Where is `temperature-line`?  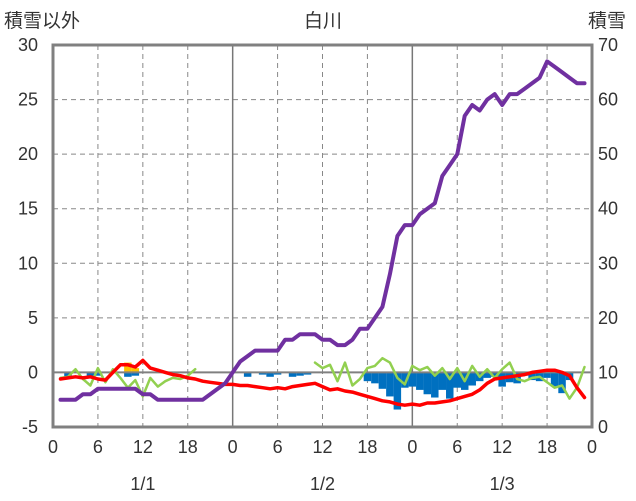
temperature-line is located at coordinates (322, 382).